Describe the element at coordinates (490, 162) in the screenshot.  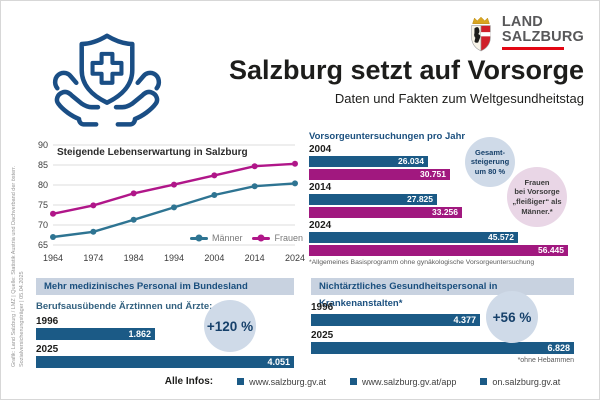
I see `callout-gesamtsteigerung: Gesamt- steigerung um 80 %` at that location.